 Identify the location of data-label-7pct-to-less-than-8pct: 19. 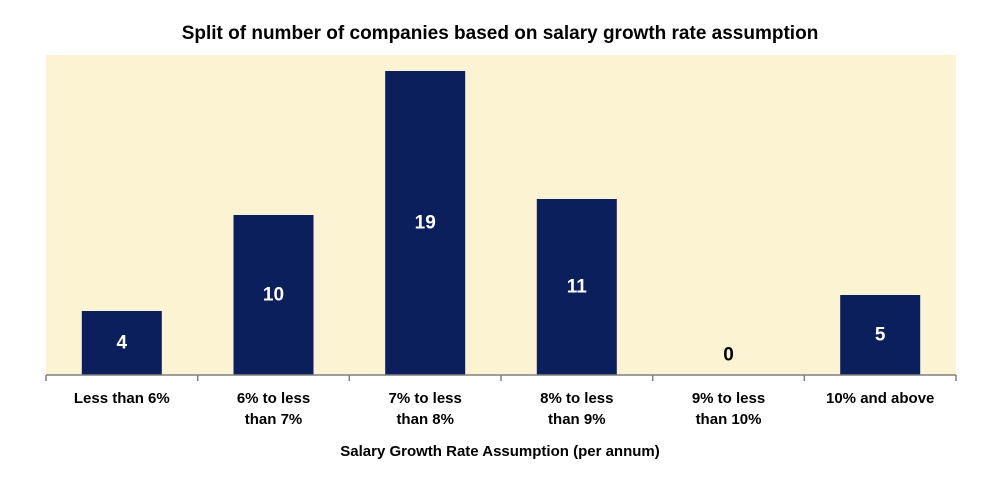
(425, 223).